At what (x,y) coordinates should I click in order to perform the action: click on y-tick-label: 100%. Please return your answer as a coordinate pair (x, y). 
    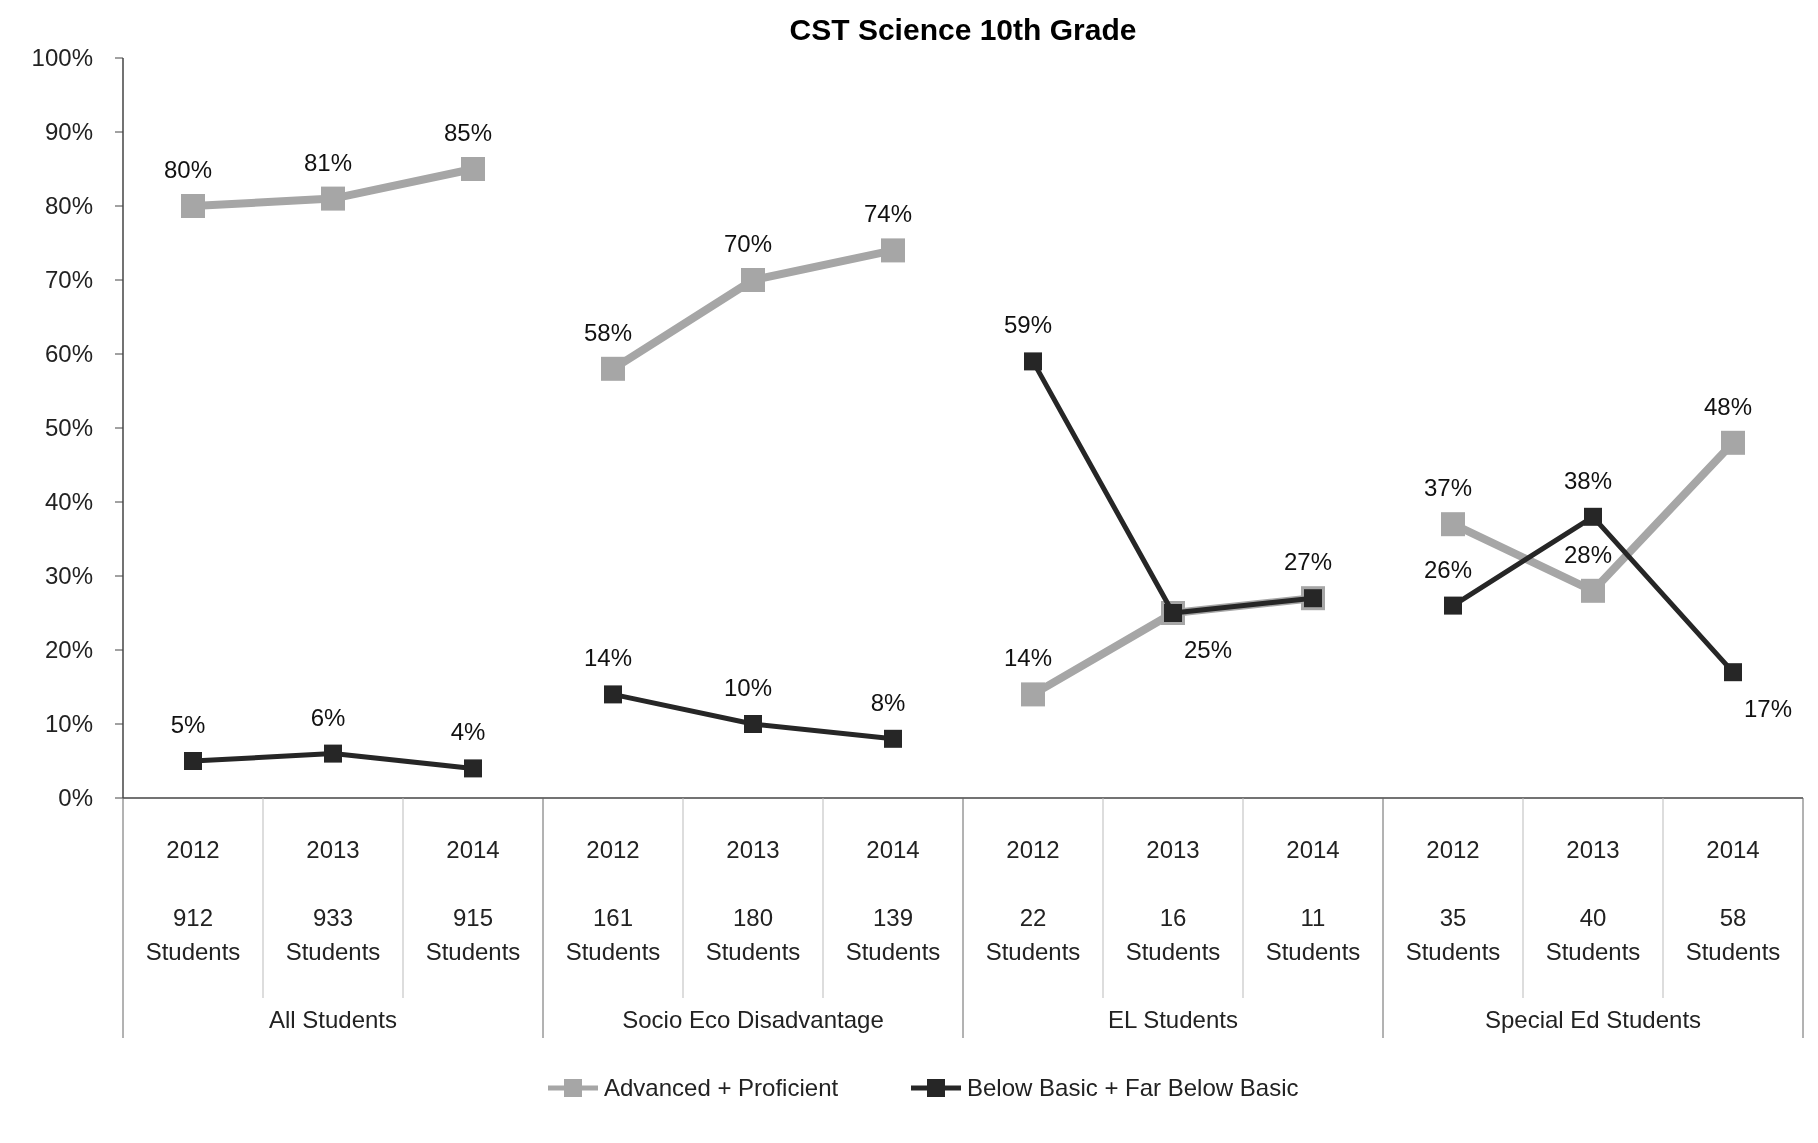
    Looking at the image, I should click on (62, 57).